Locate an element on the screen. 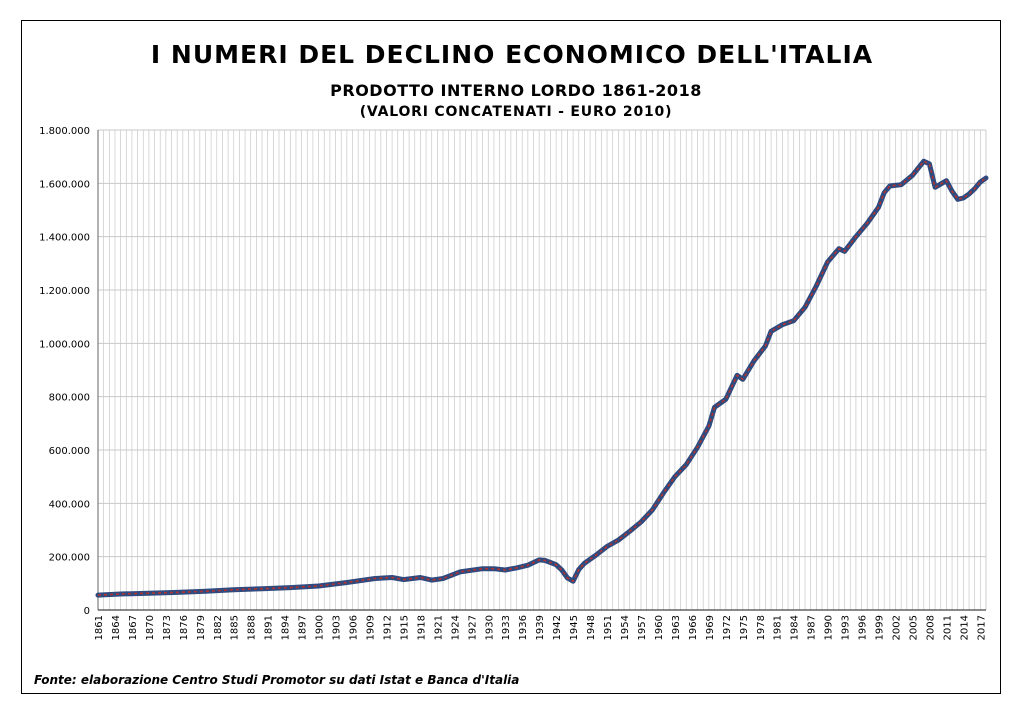  x-tick-label: 1963 is located at coordinates (676, 627).